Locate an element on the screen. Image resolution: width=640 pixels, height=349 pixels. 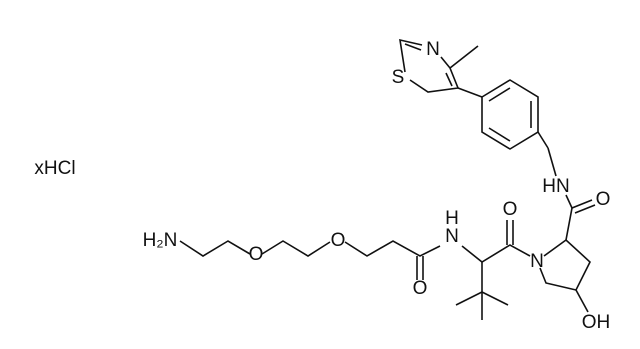
salt-label: xHCl is located at coordinates (54, 168).